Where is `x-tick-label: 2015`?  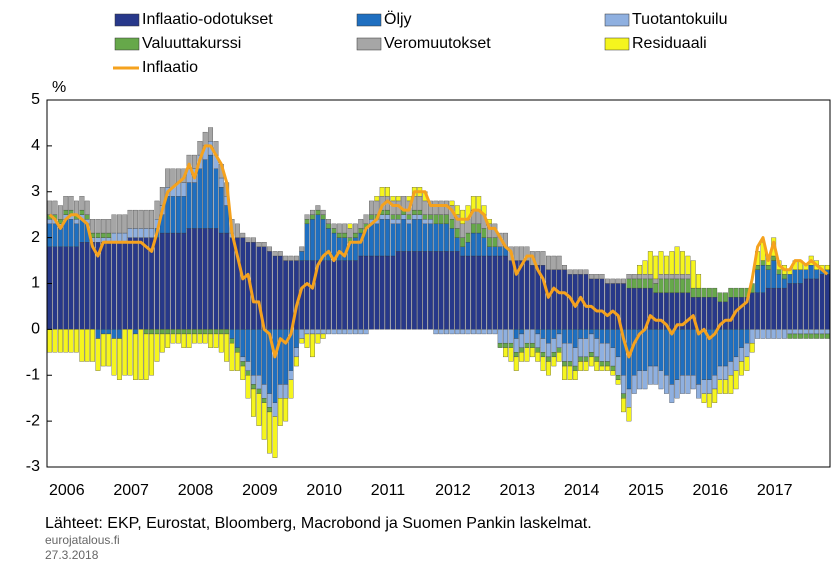
x-tick-label: 2015 is located at coordinates (646, 490).